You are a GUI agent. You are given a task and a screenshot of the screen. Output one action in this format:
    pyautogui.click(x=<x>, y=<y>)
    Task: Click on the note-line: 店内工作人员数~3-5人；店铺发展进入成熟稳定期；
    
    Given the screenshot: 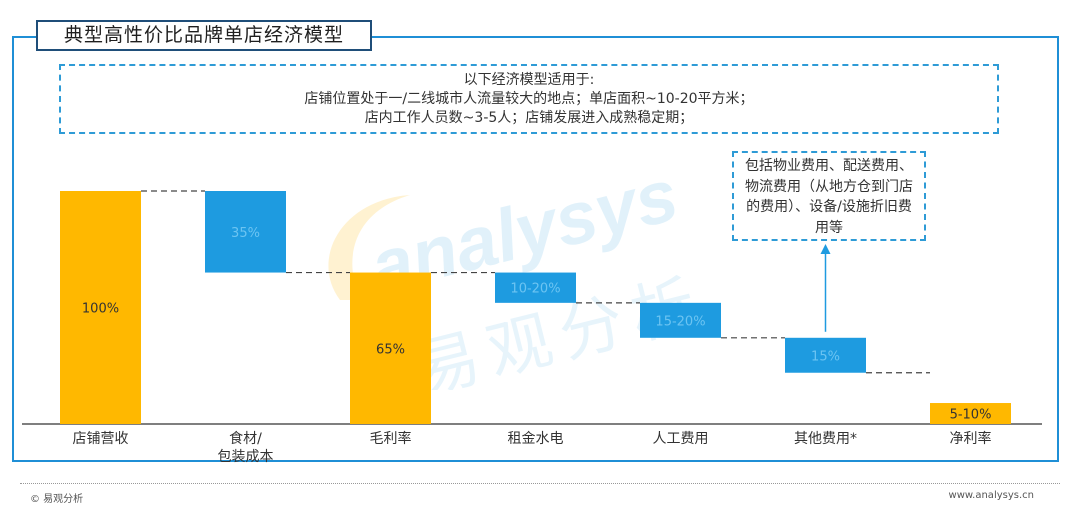 What is the action you would take?
    pyautogui.click(x=529, y=118)
    